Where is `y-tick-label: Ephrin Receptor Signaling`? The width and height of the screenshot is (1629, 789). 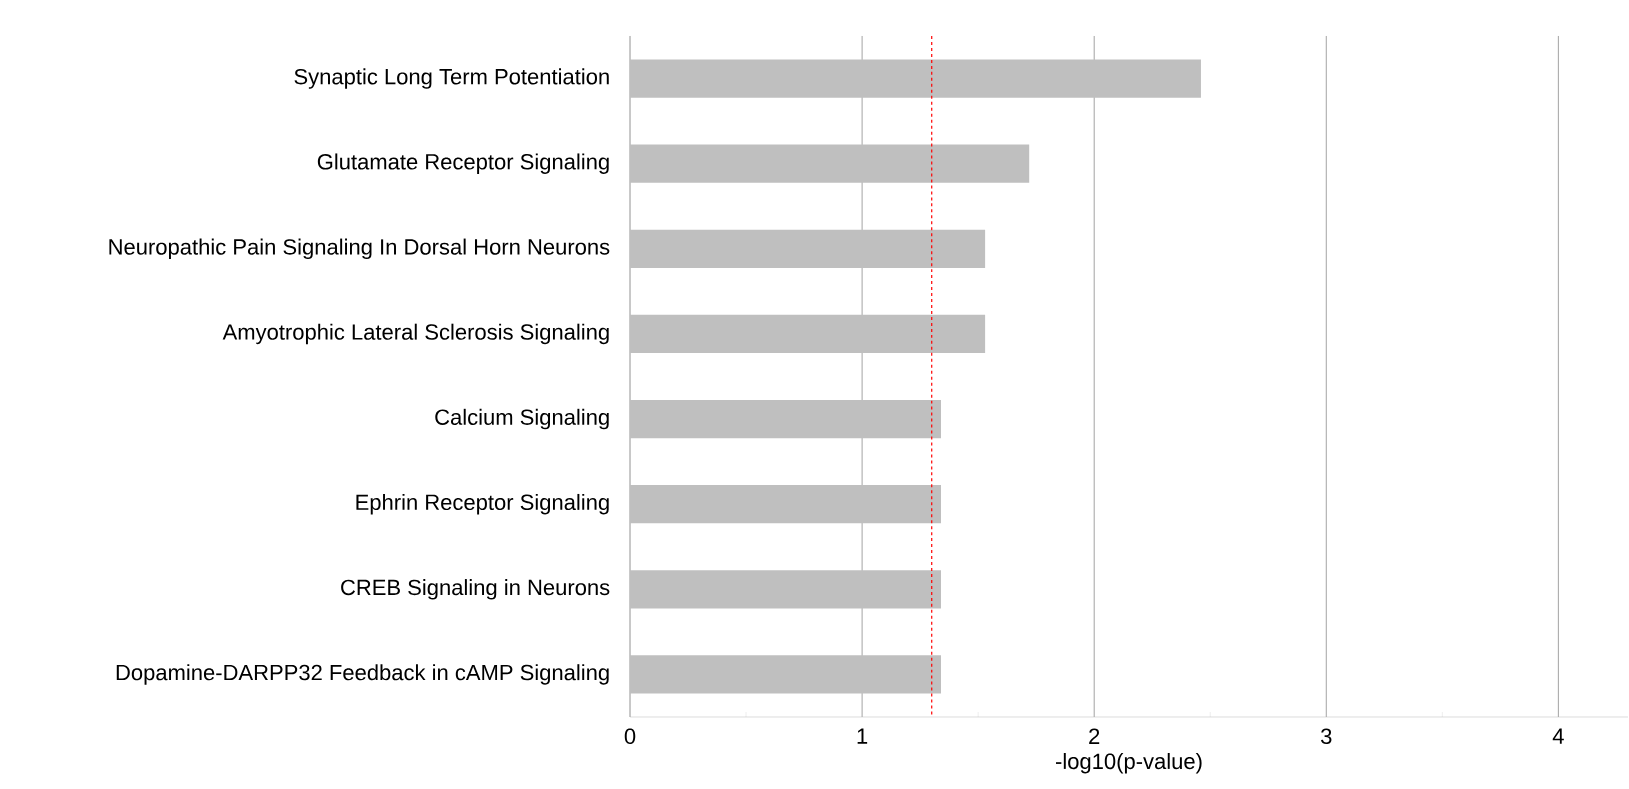 y-tick-label: Ephrin Receptor Signaling is located at coordinates (482, 504).